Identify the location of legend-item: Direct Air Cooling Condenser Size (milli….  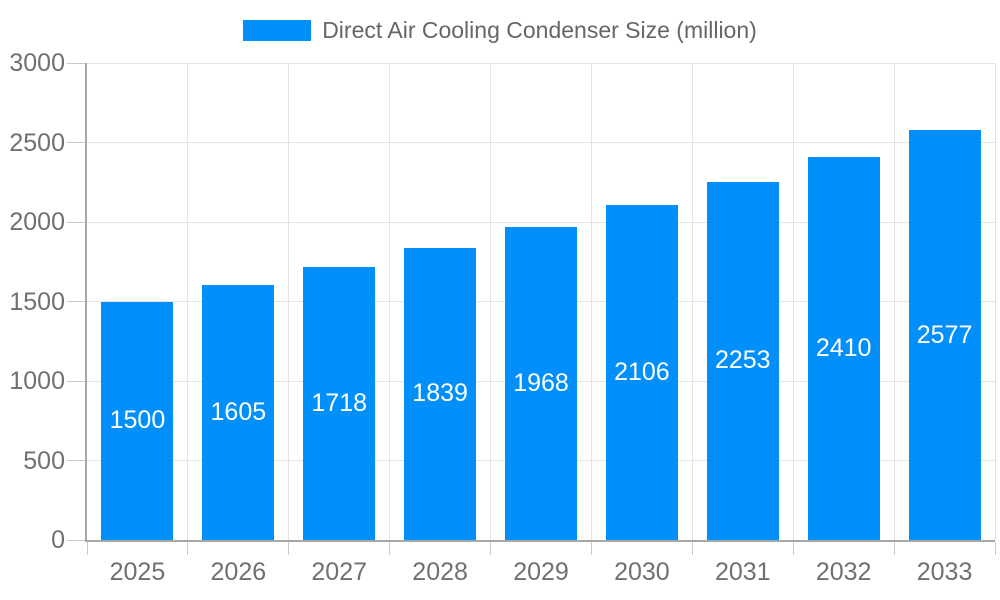
(500, 30).